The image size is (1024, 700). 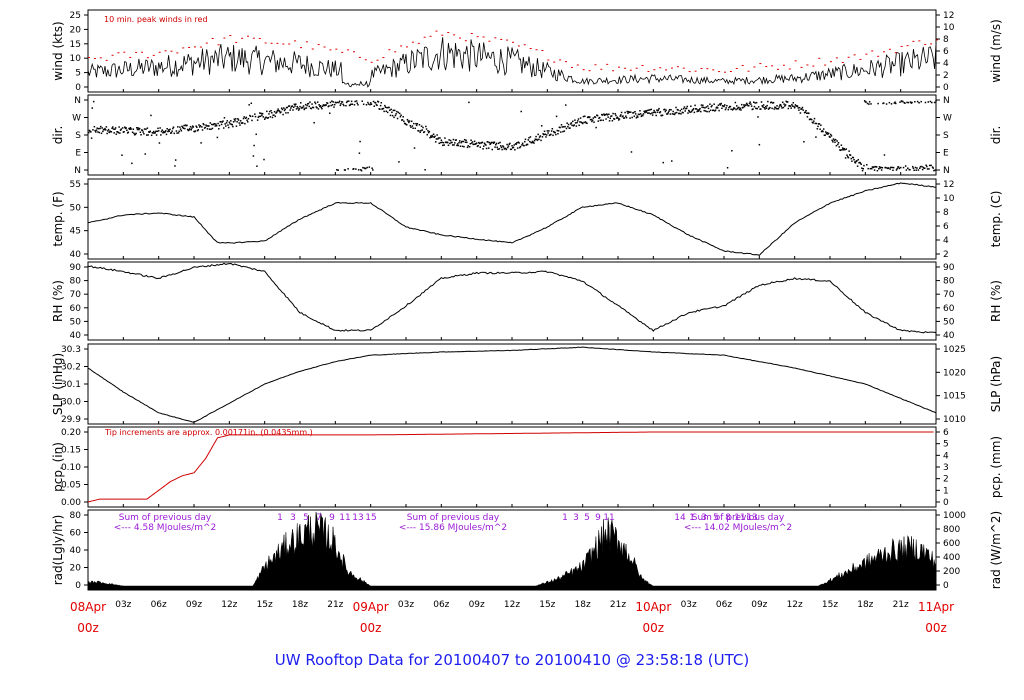 I want to click on dir-left-tick-label: E, so click(x=78, y=154).